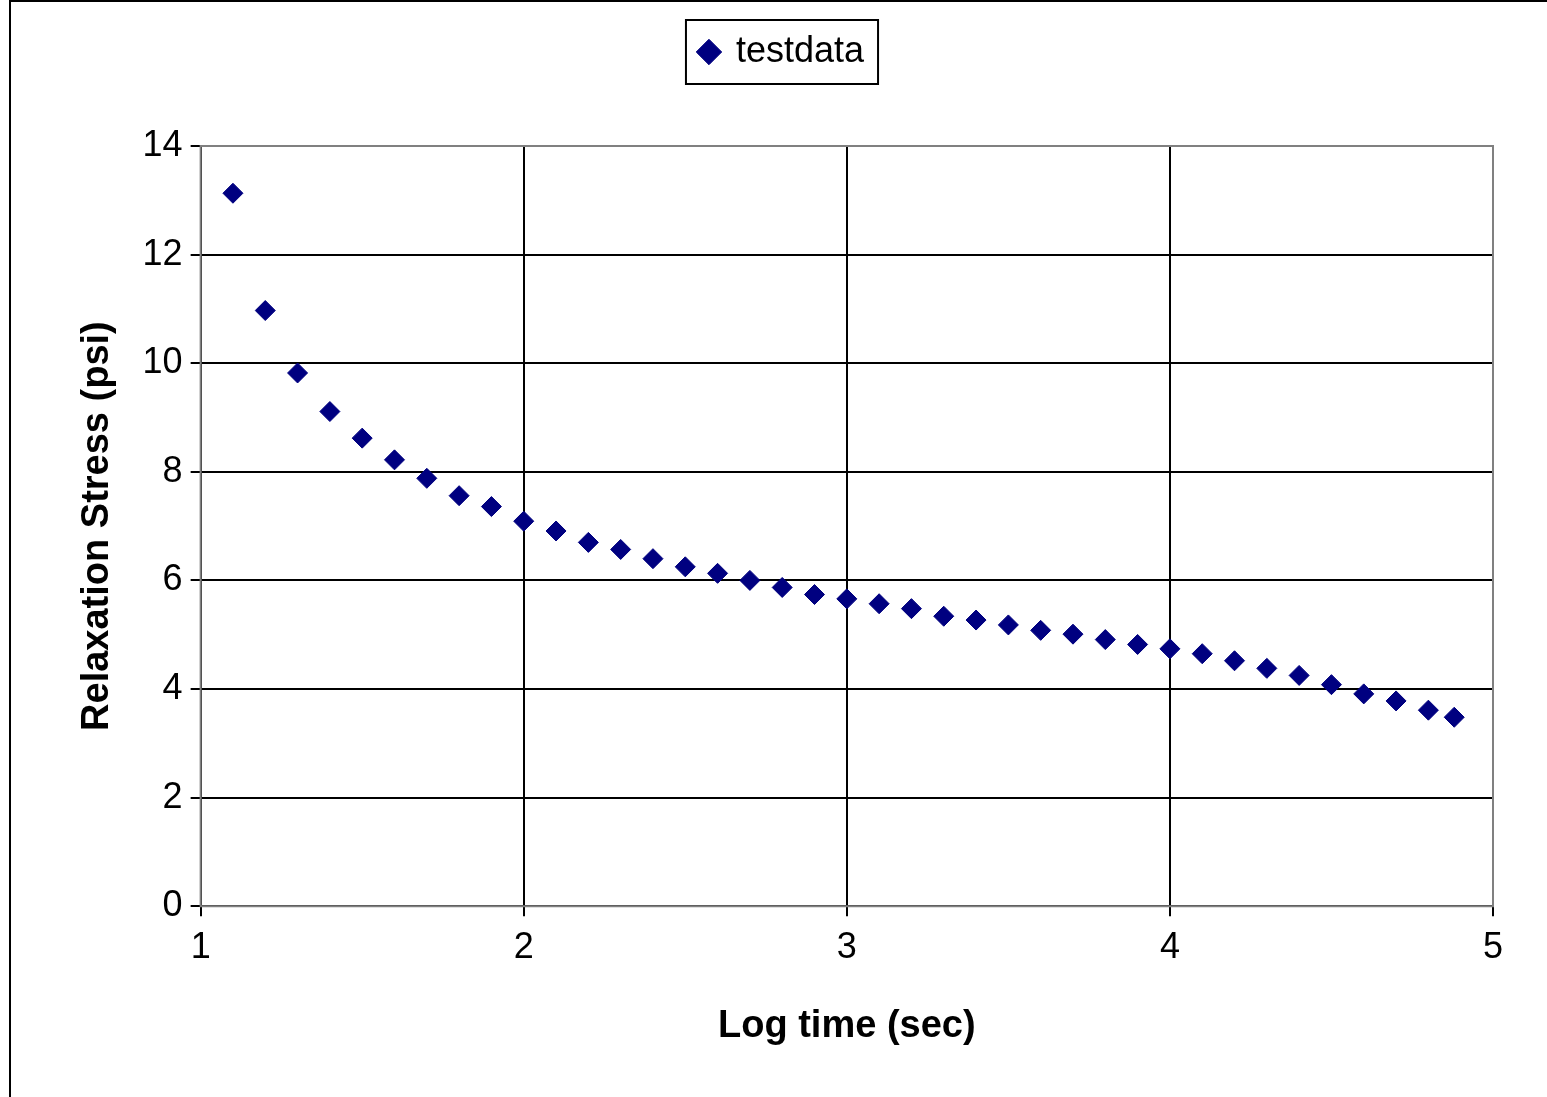  What do you see at coordinates (162, 143) in the screenshot?
I see `y-tick-label: 14` at bounding box center [162, 143].